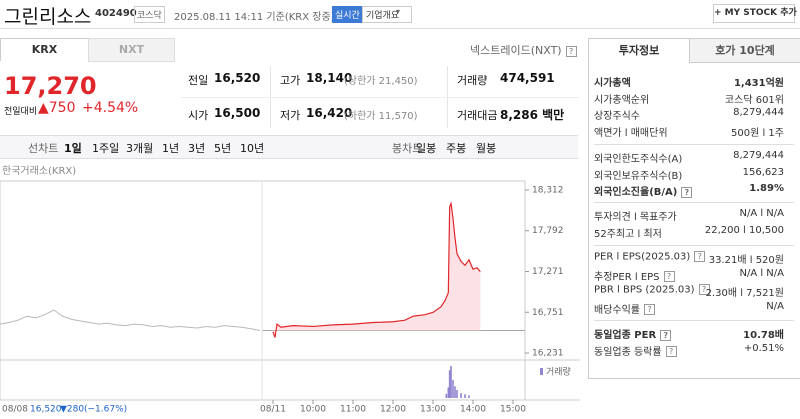 This screenshot has width=800, height=419. What do you see at coordinates (223, 148) in the screenshot?
I see `period-button: 5년` at bounding box center [223, 148].